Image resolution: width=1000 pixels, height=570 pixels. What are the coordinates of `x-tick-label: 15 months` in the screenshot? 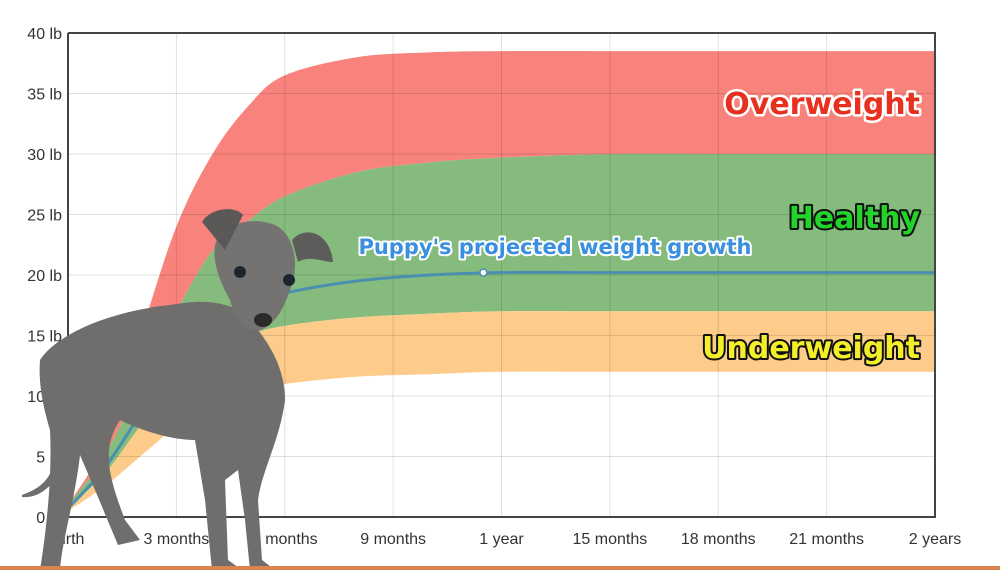 It's located at (610, 539).